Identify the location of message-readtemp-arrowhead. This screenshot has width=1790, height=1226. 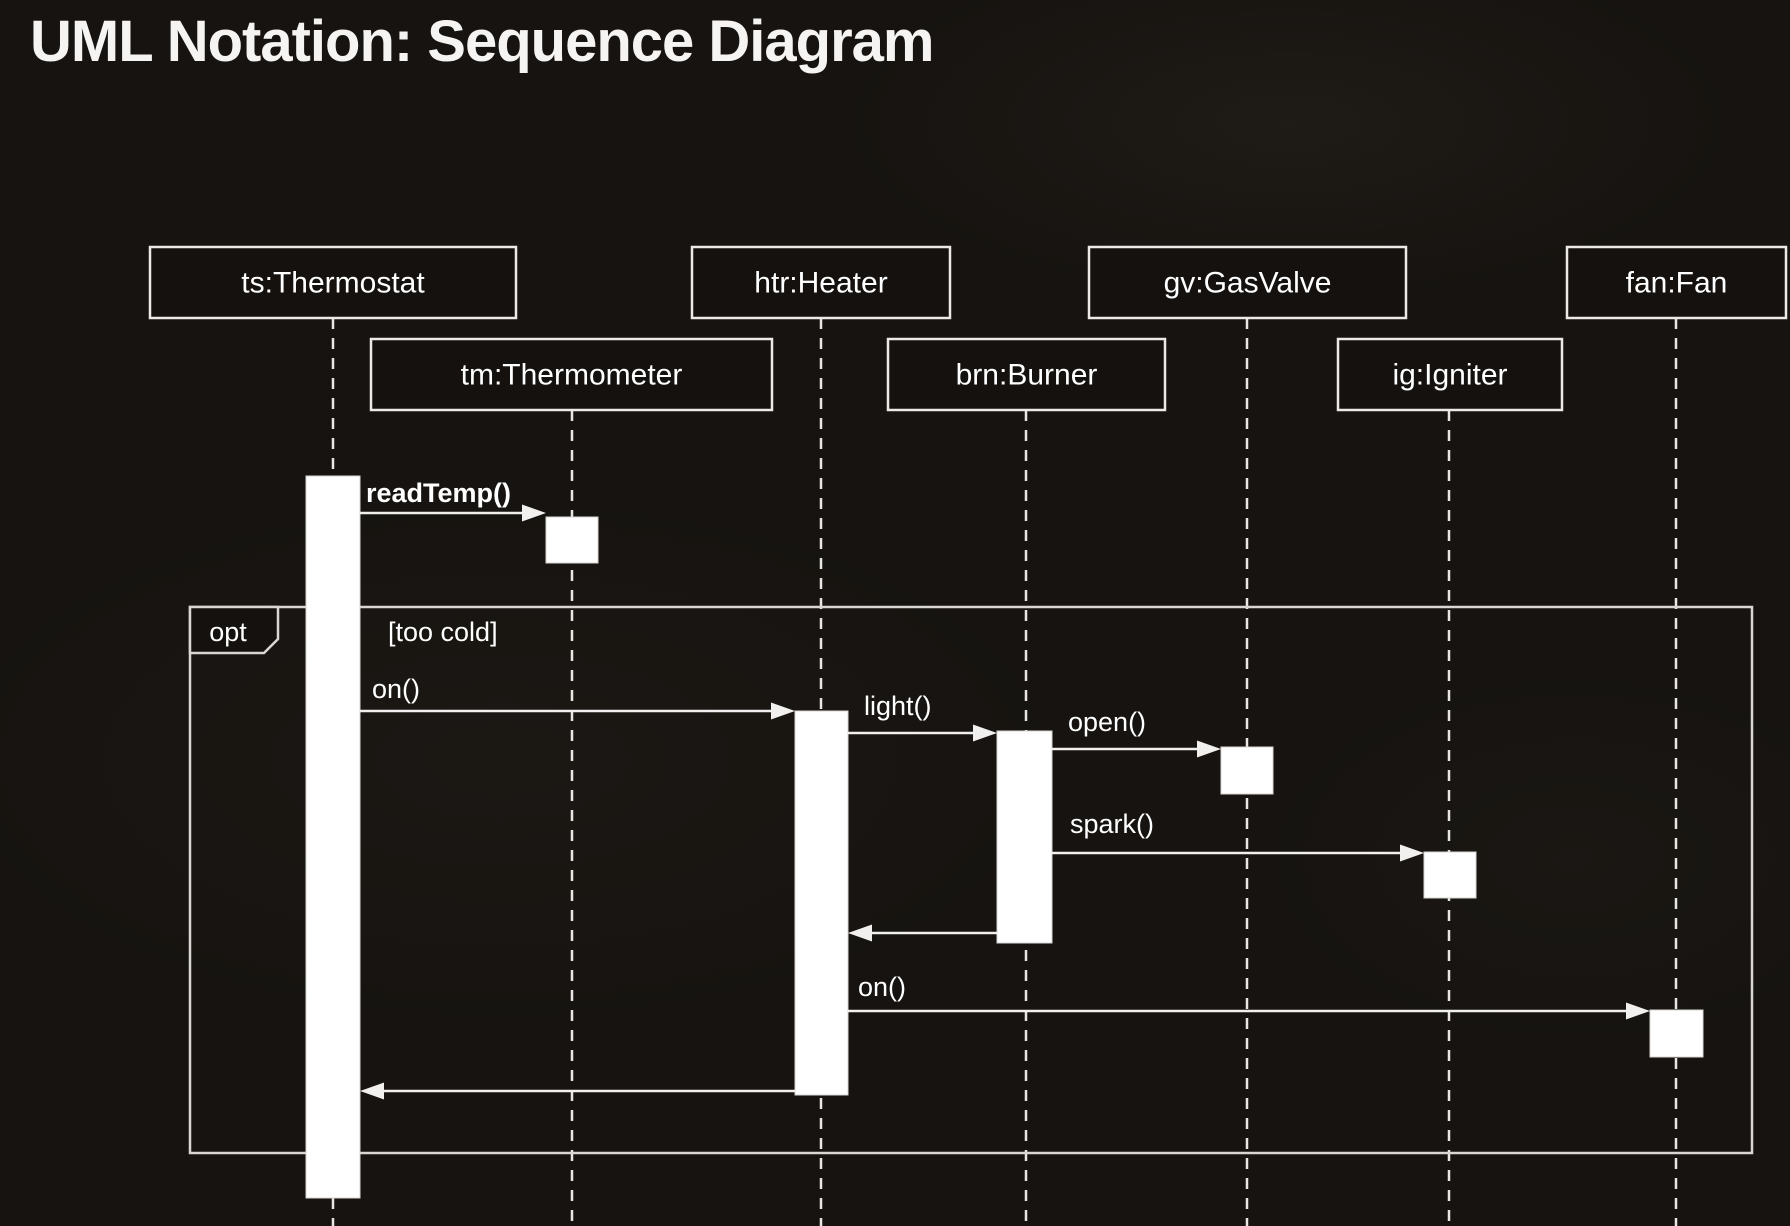
(534, 513).